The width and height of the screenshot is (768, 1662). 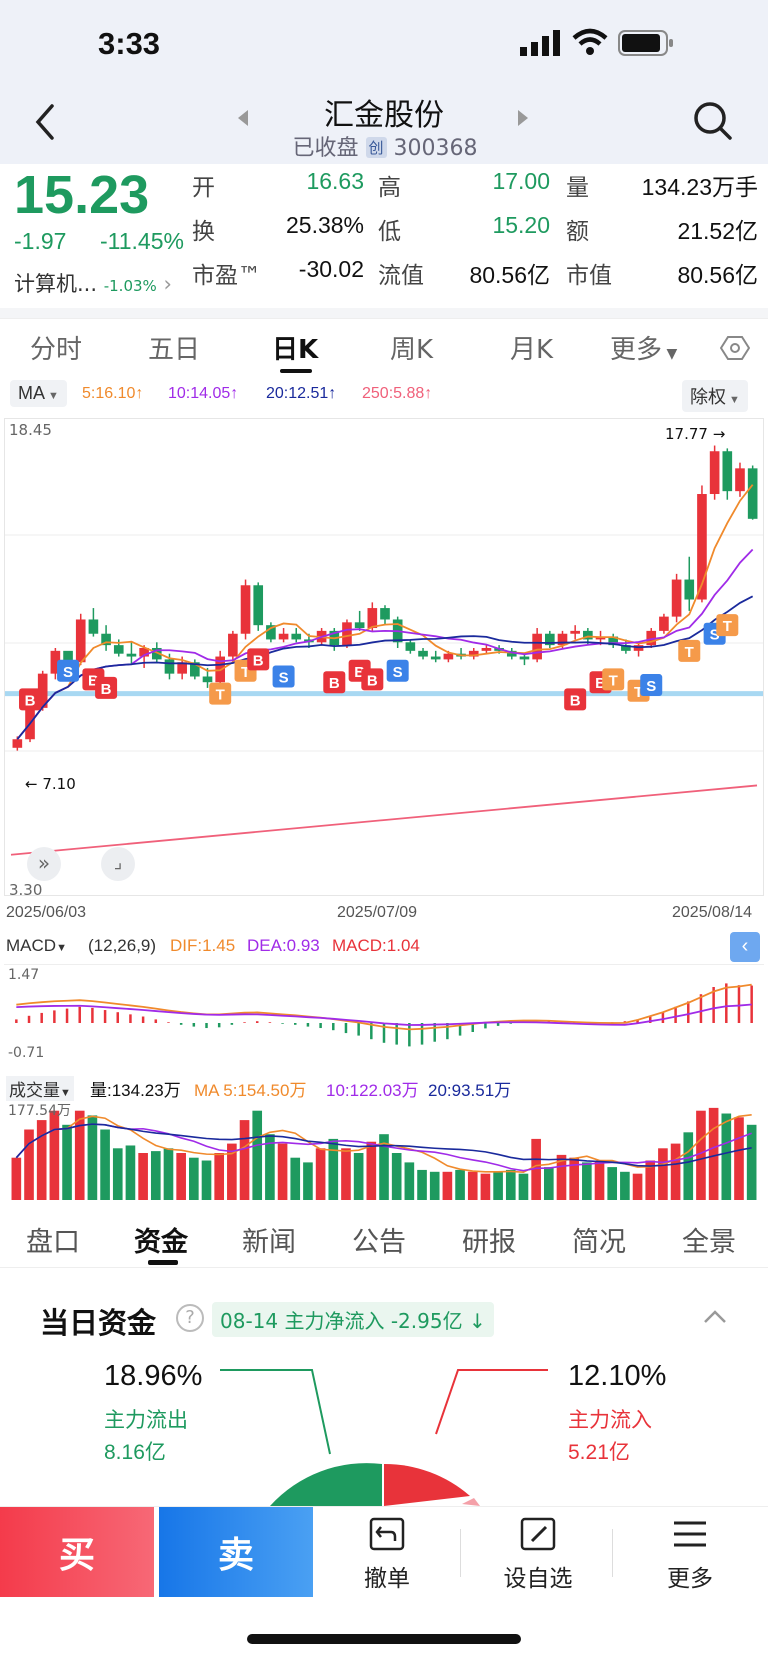 I want to click on quote-label: 换, so click(x=203, y=232).